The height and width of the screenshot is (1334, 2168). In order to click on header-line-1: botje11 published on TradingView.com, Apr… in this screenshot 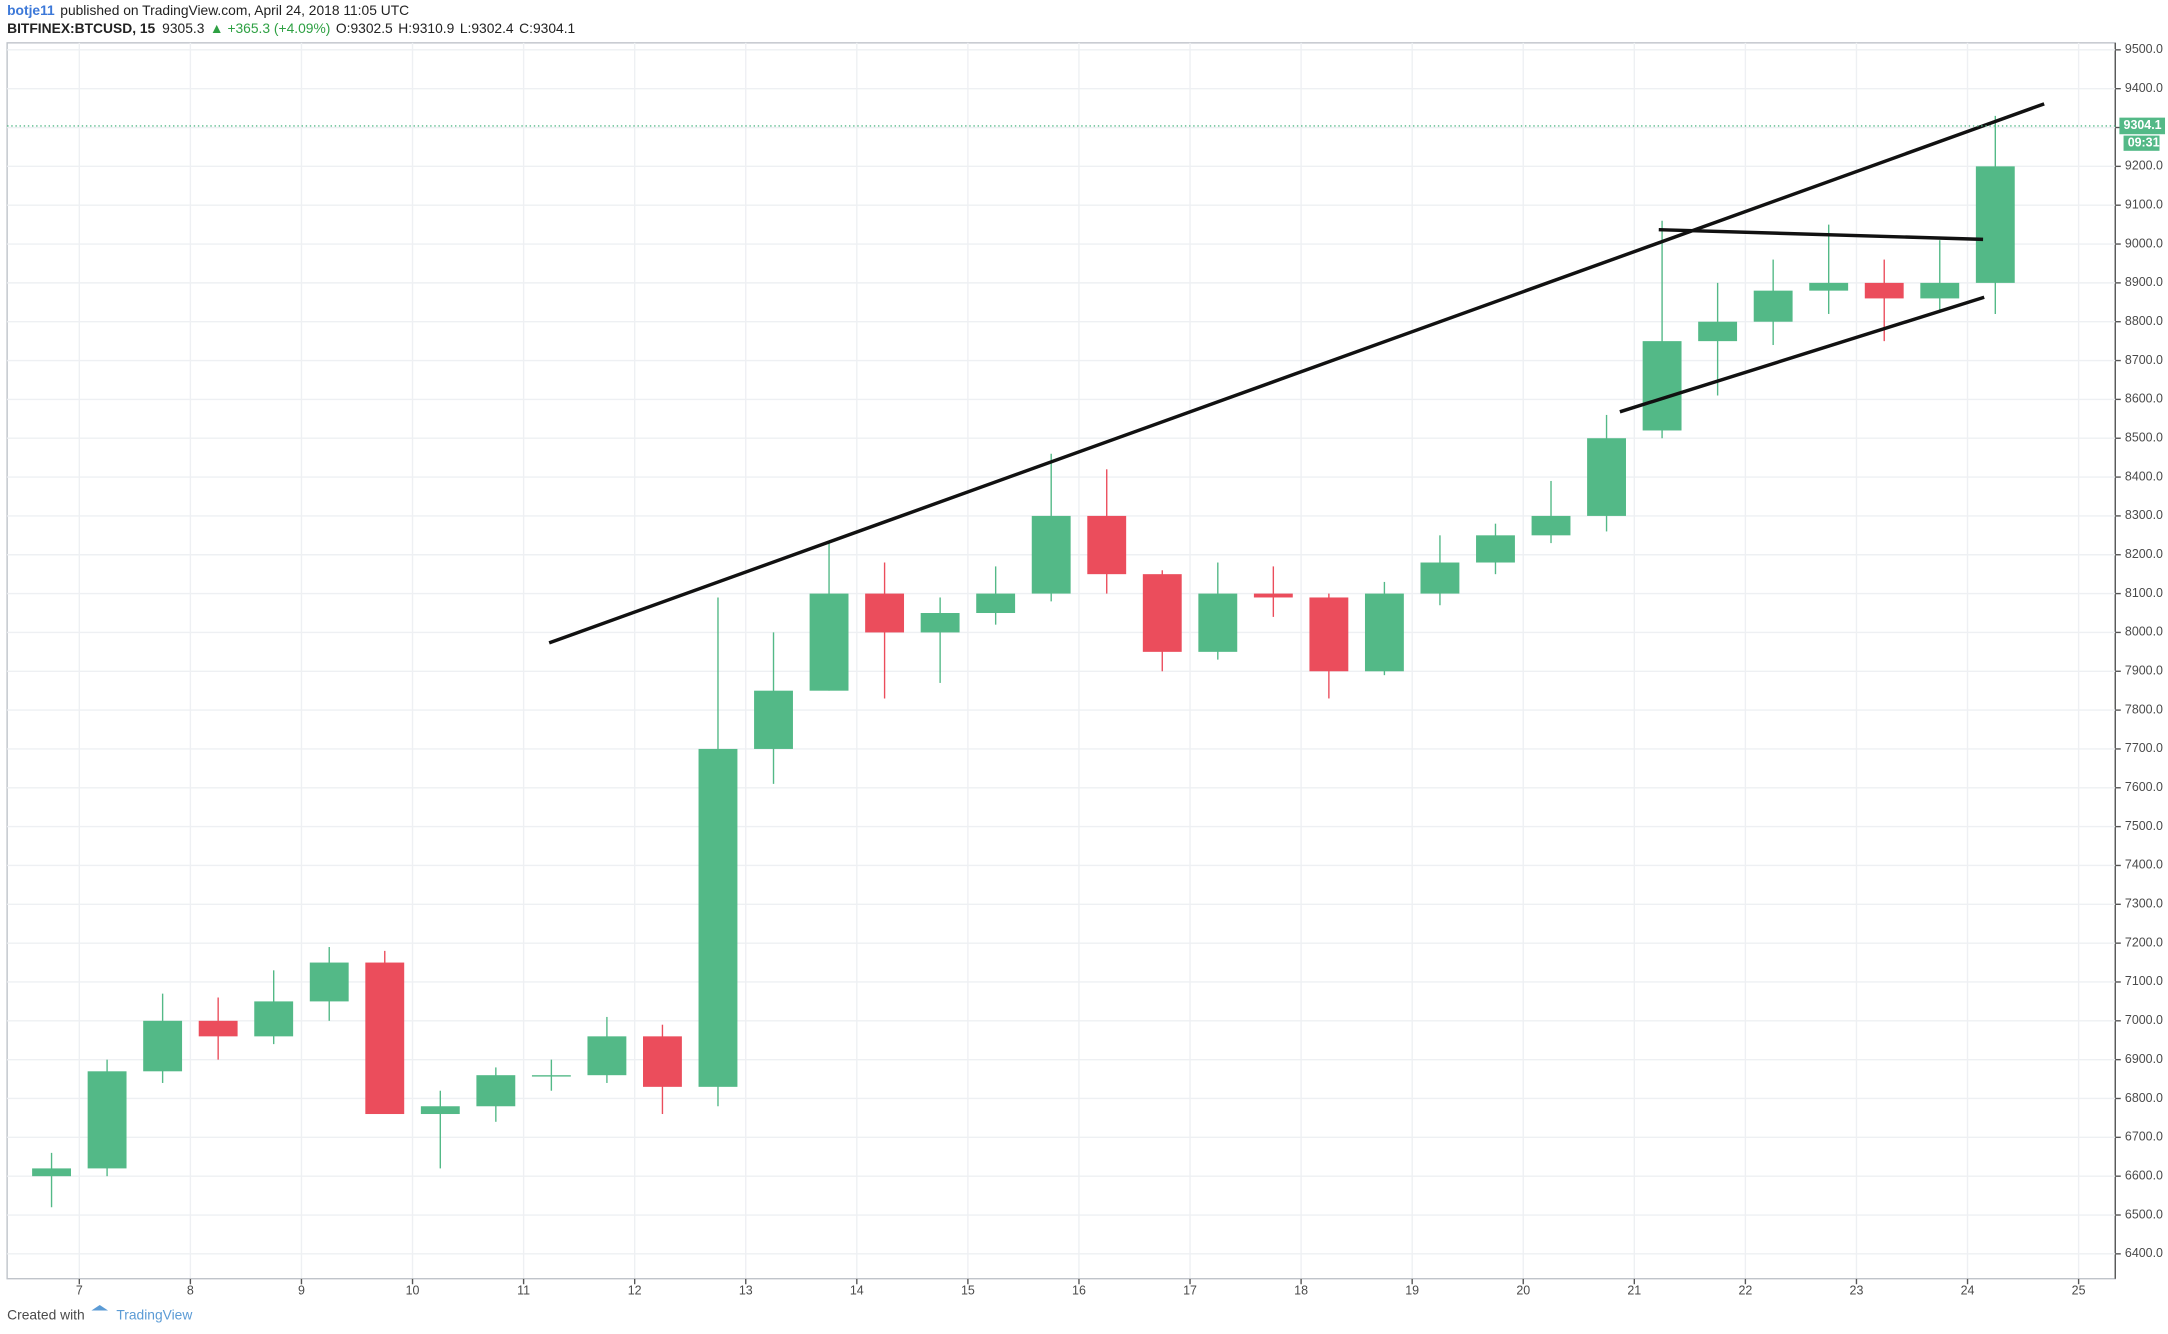, I will do `click(208, 10)`.